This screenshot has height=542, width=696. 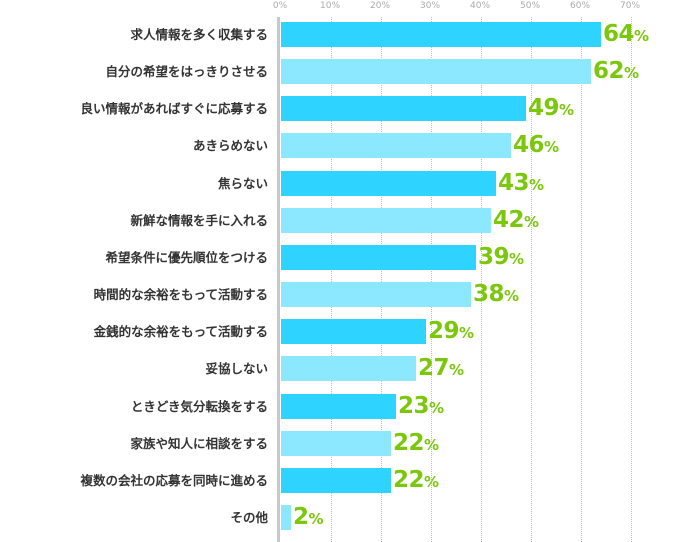 I want to click on category-label: 焦らない, so click(x=242, y=183).